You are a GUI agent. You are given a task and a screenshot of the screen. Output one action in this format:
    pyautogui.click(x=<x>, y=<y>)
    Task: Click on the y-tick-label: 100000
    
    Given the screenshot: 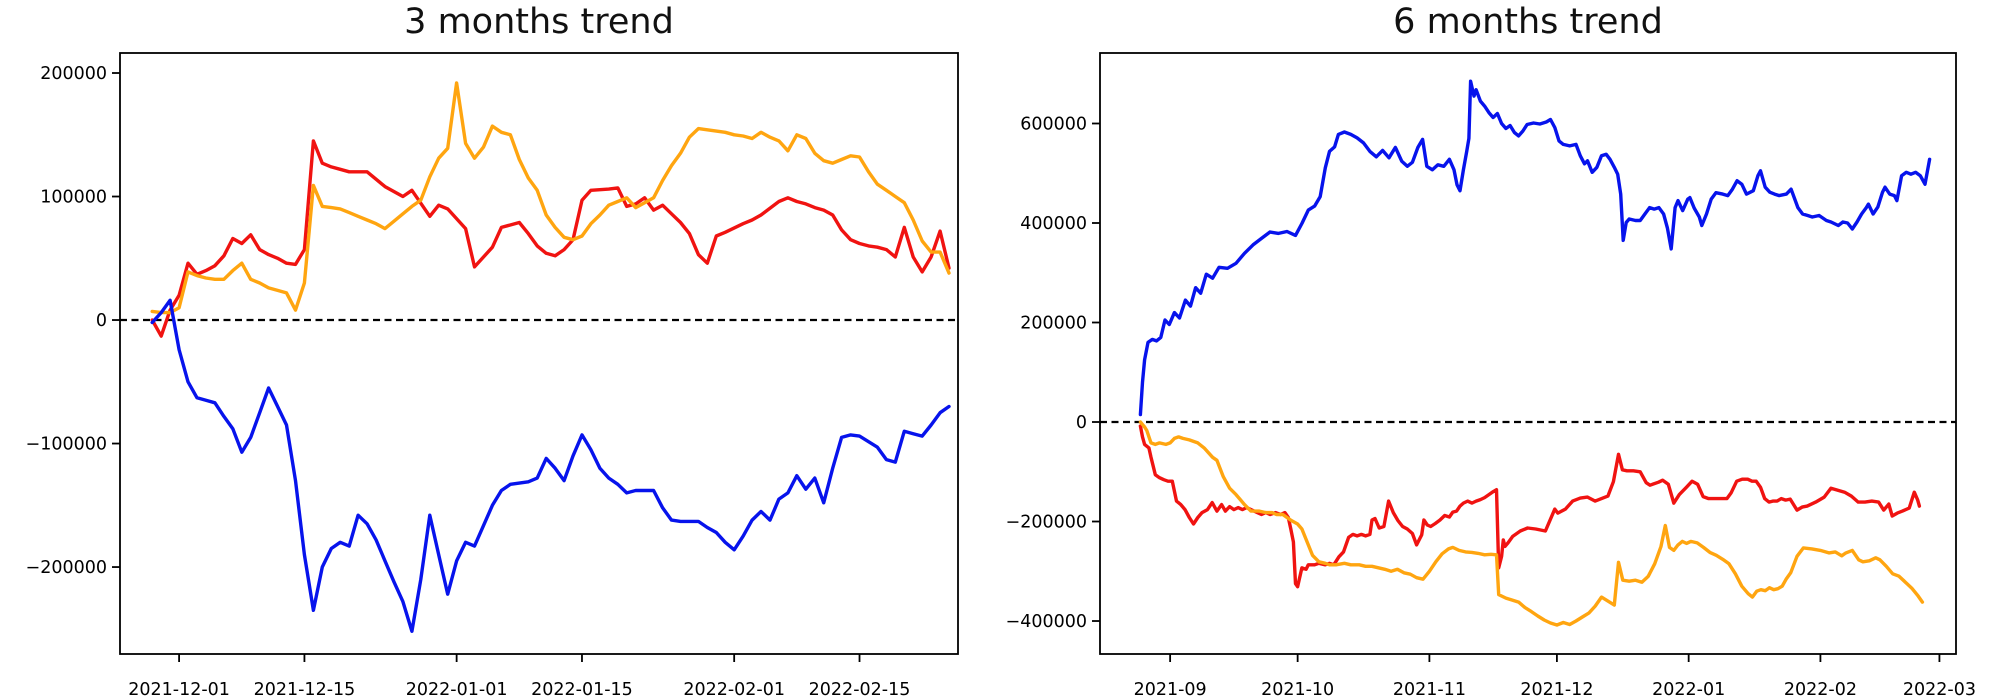 What is the action you would take?
    pyautogui.click(x=73, y=198)
    